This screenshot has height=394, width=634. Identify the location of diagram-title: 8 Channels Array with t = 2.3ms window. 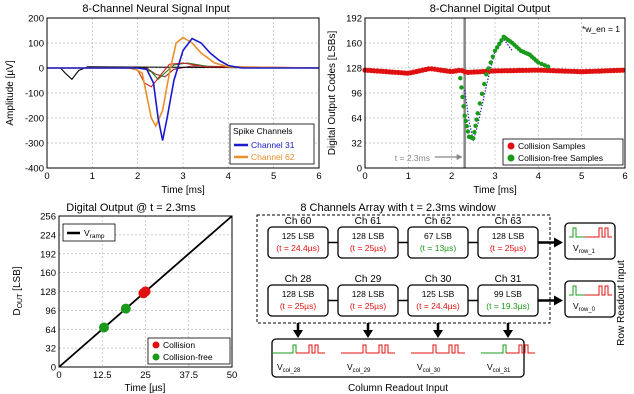
(397, 208).